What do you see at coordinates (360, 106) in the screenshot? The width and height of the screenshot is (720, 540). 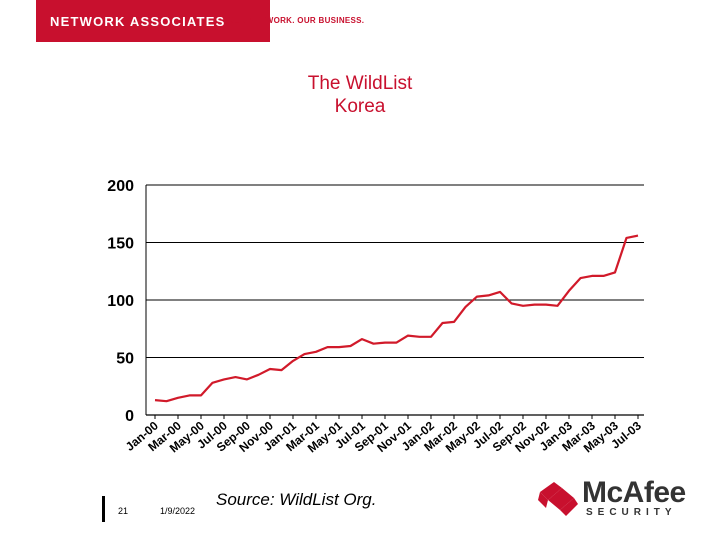 I see `chart-subtitle: Korea` at bounding box center [360, 106].